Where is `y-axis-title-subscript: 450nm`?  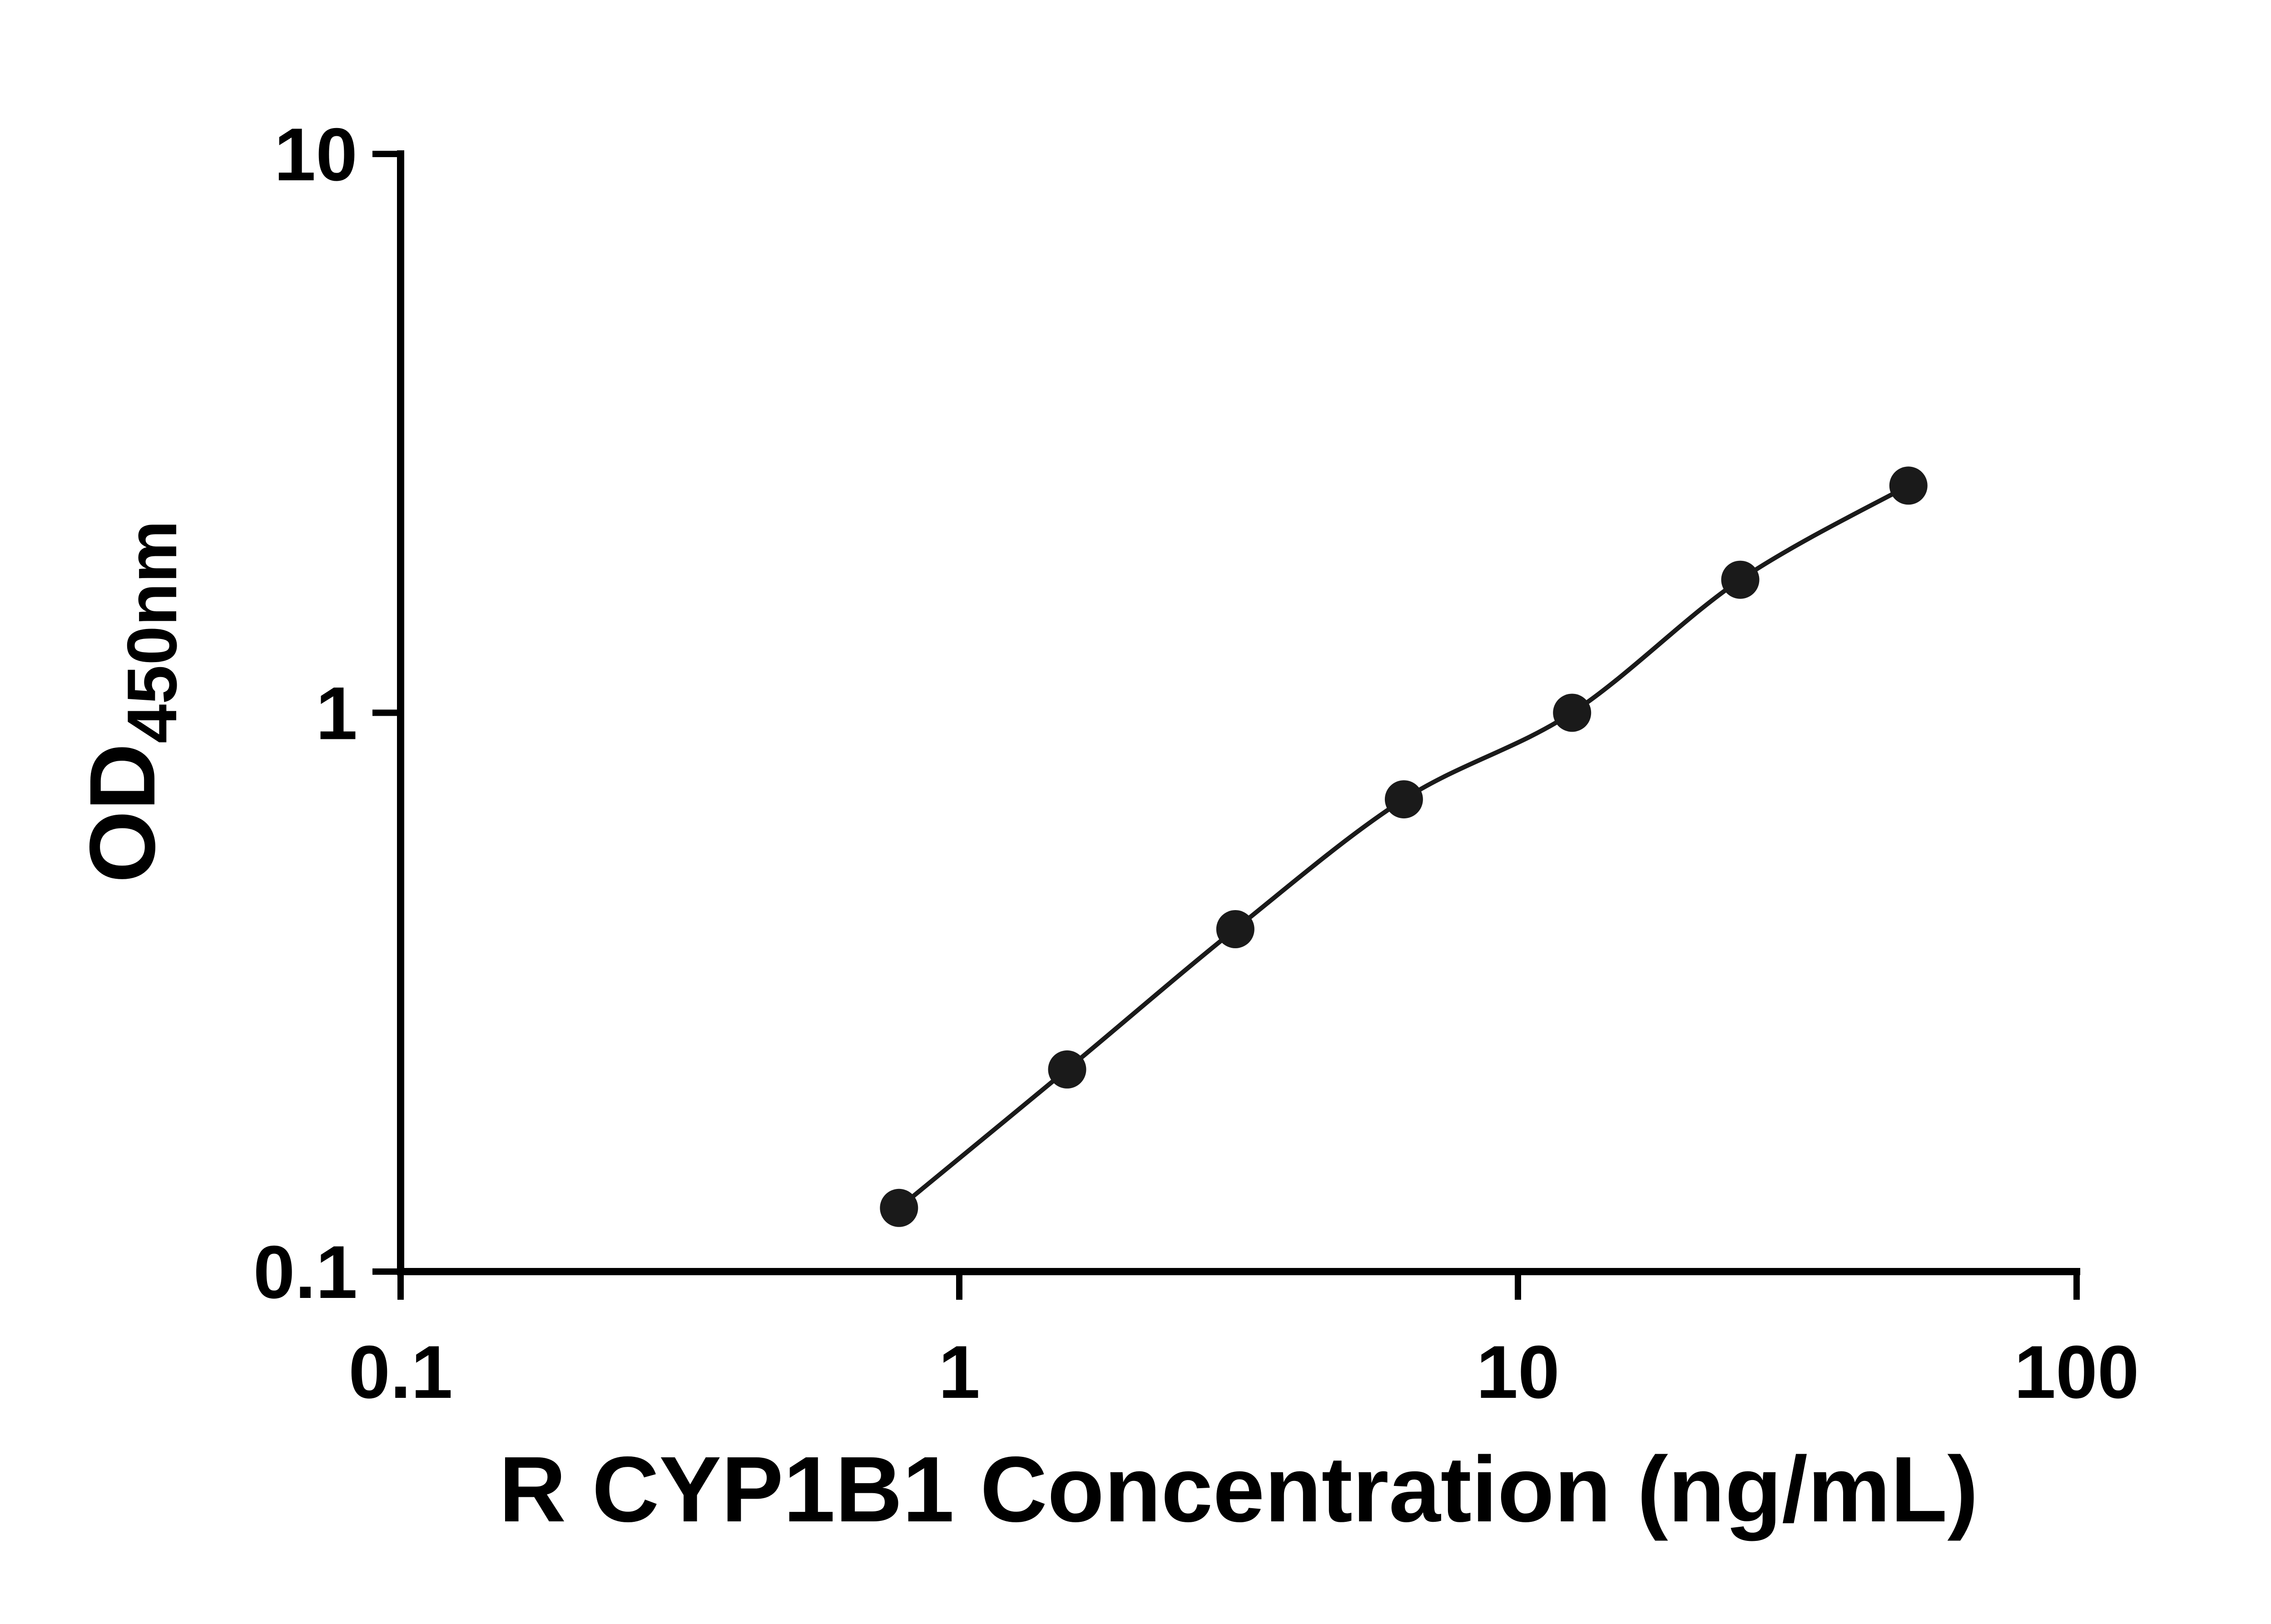
y-axis-title-subscript: 450nm is located at coordinates (152, 631).